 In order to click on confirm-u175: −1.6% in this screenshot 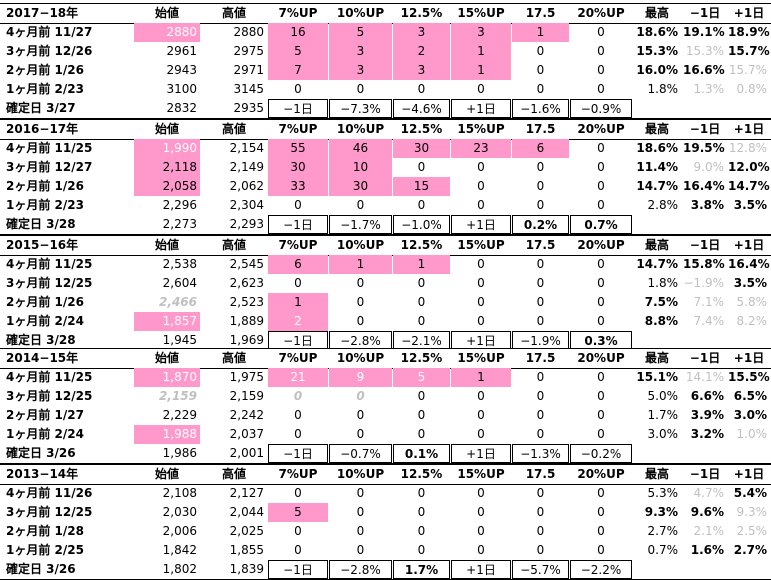, I will do `click(540, 108)`.